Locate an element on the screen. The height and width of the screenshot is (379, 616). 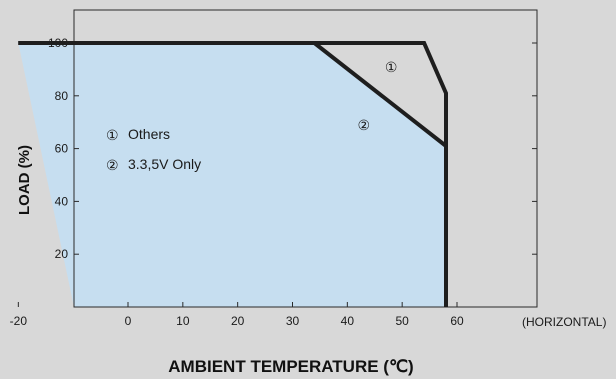
x-tick-label: -20 is located at coordinates (19, 321).